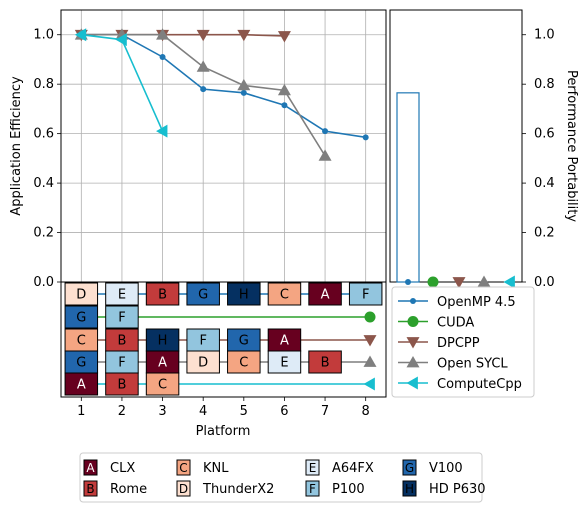 This screenshot has width=587, height=513. Describe the element at coordinates (366, 411) in the screenshot. I see `x-tick-label: 8` at that location.